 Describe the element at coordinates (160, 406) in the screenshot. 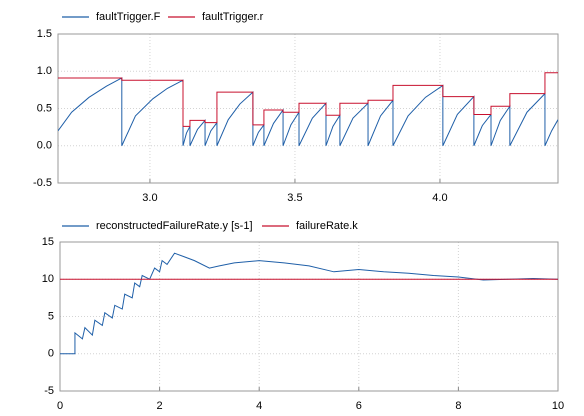

I see `x-tick-label: 2` at that location.